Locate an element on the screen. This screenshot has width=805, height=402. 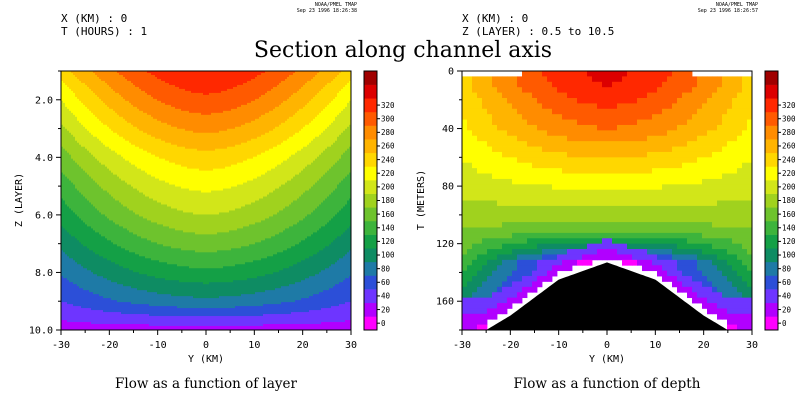
colorbar-label: 40 is located at coordinates (787, 296).